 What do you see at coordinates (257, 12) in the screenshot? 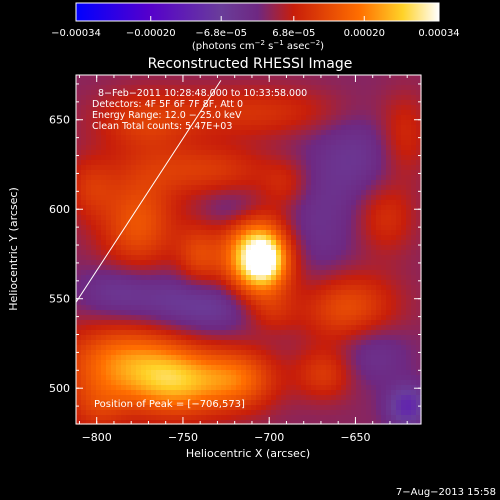
I see `colorbar-strip` at bounding box center [257, 12].